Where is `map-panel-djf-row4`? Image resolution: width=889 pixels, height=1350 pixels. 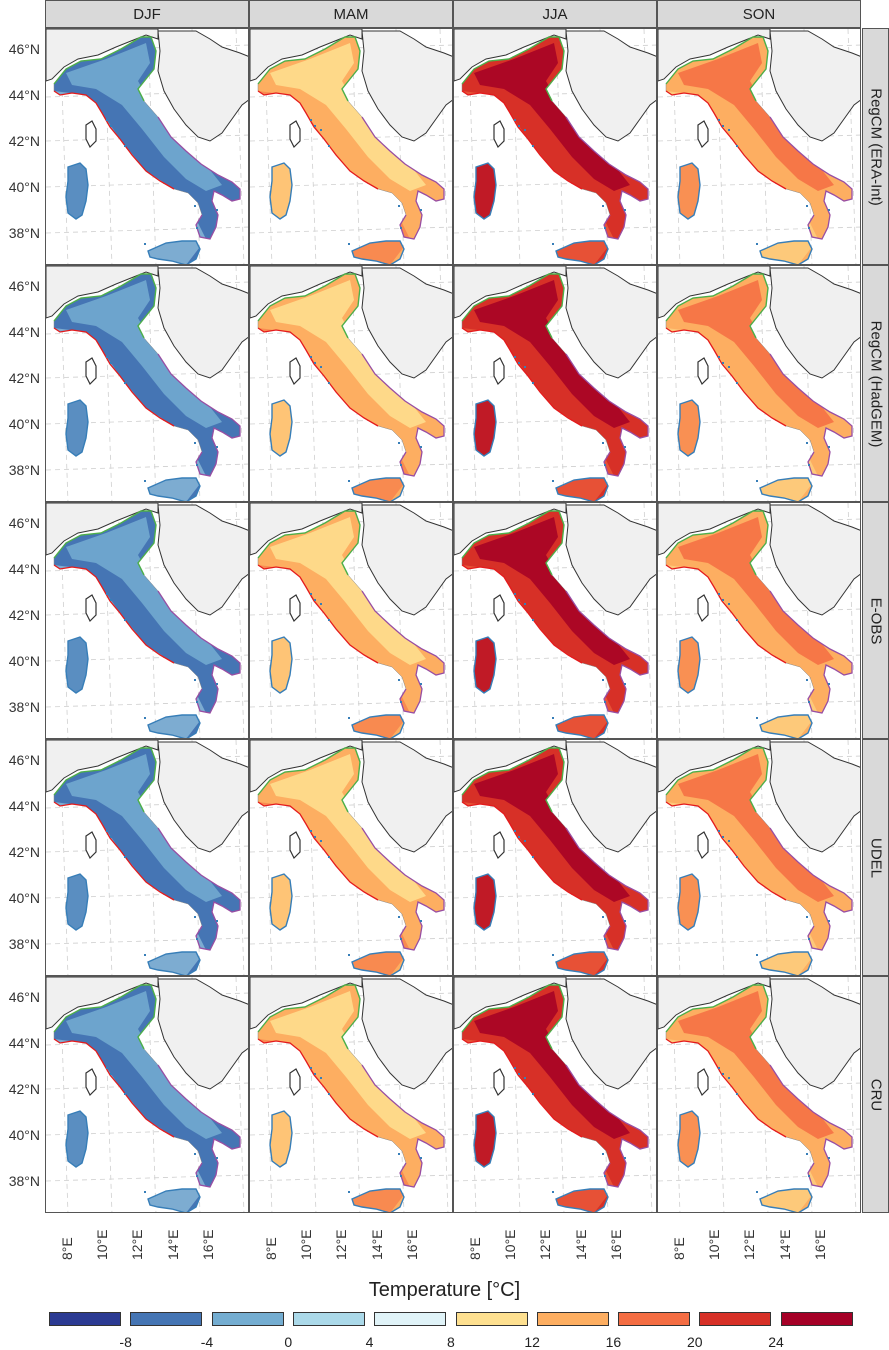
map-panel-djf-row4 is located at coordinates (147, 857).